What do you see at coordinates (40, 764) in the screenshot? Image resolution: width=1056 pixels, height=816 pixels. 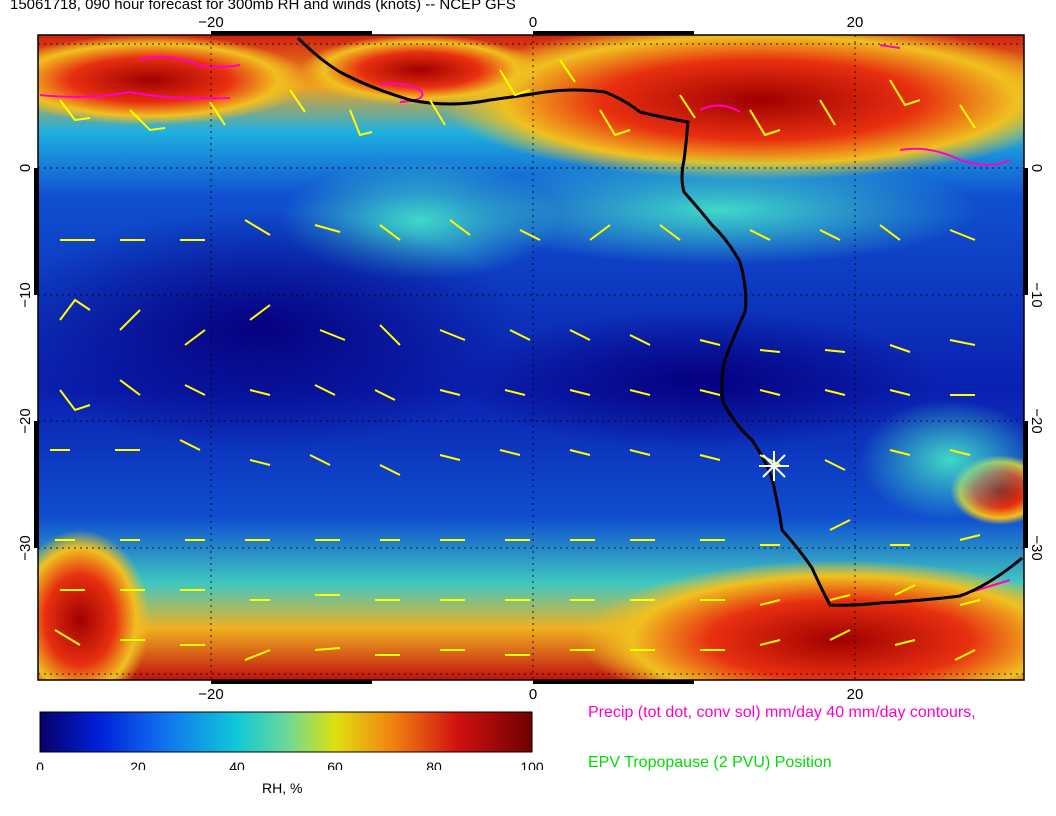 I see `colorbar-tick: 0` at bounding box center [40, 764].